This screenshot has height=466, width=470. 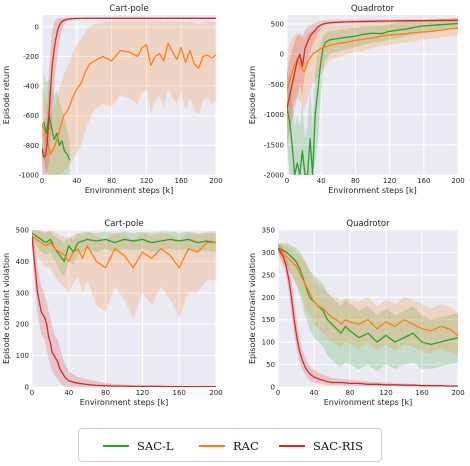 I want to click on y-tick-label: -500, so click(x=276, y=85).